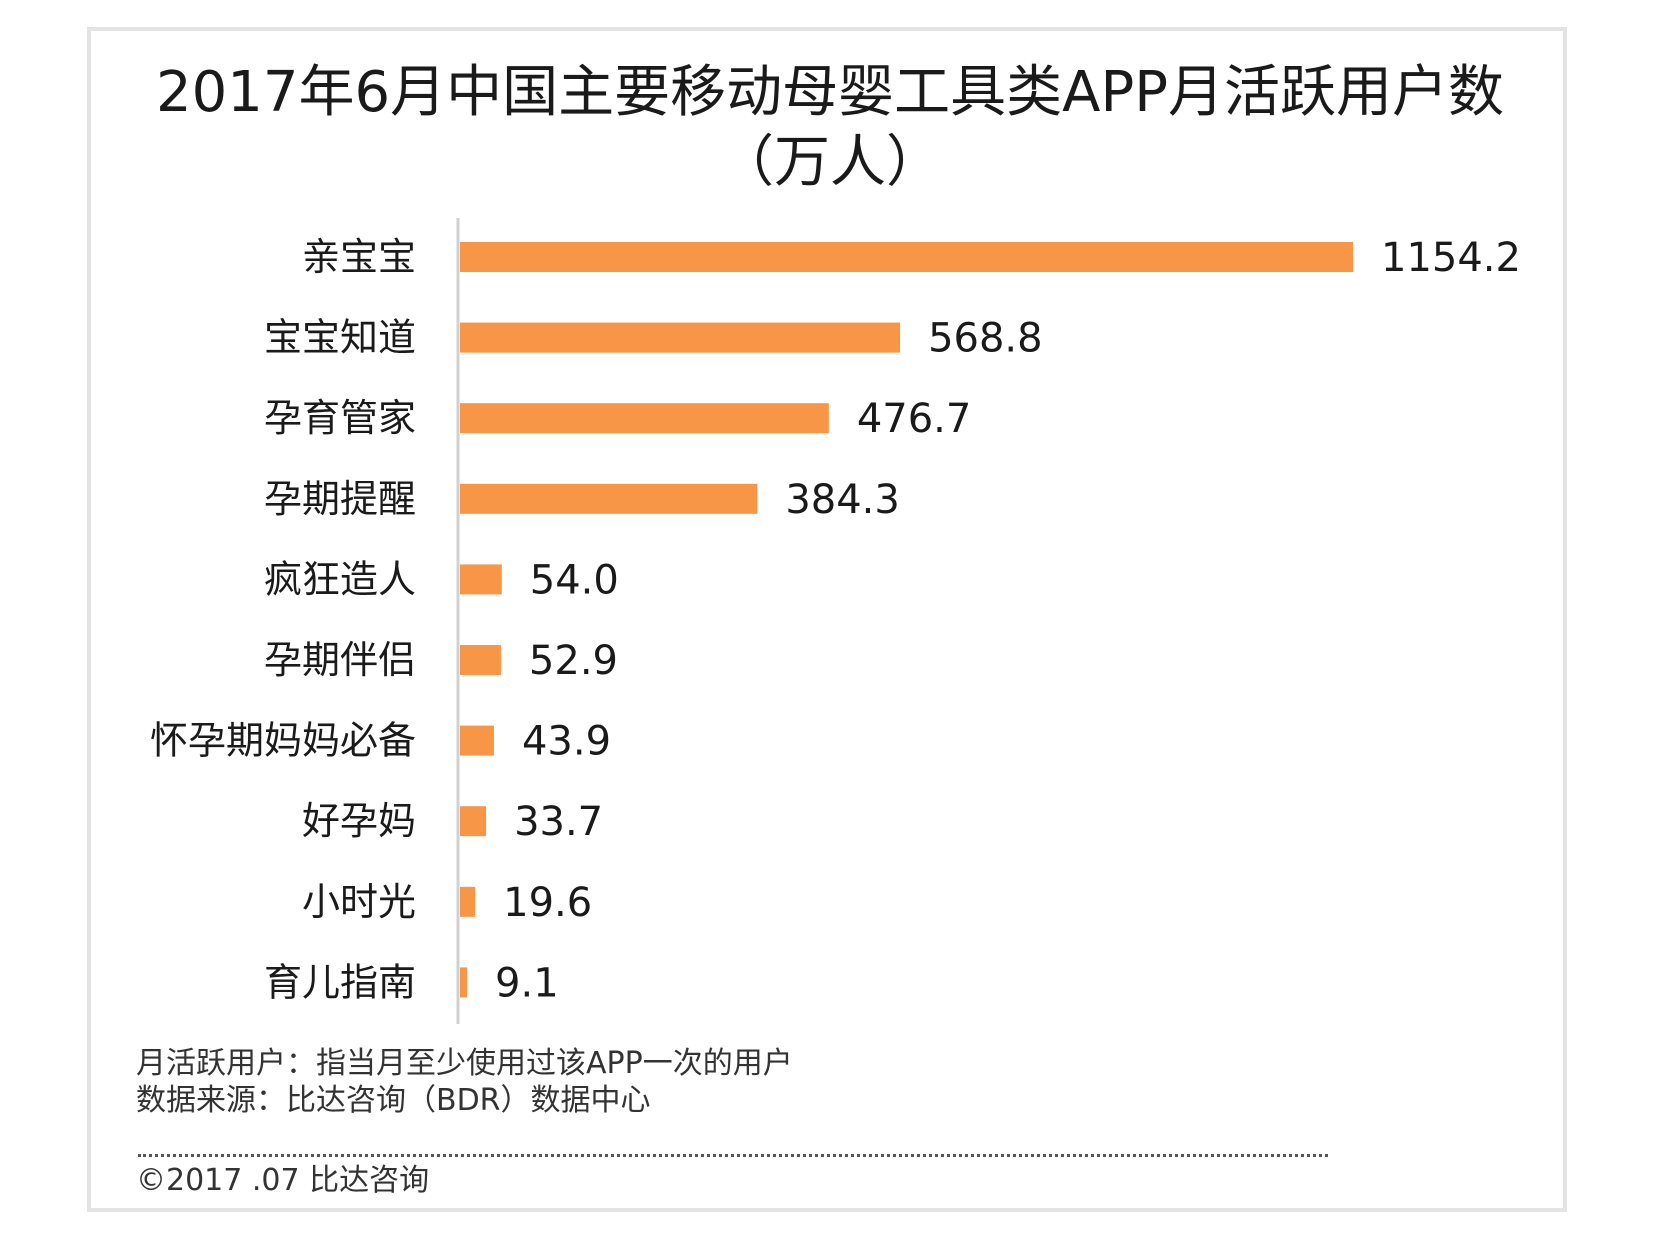  I want to click on category-label: 宝宝知道, so click(340, 338).